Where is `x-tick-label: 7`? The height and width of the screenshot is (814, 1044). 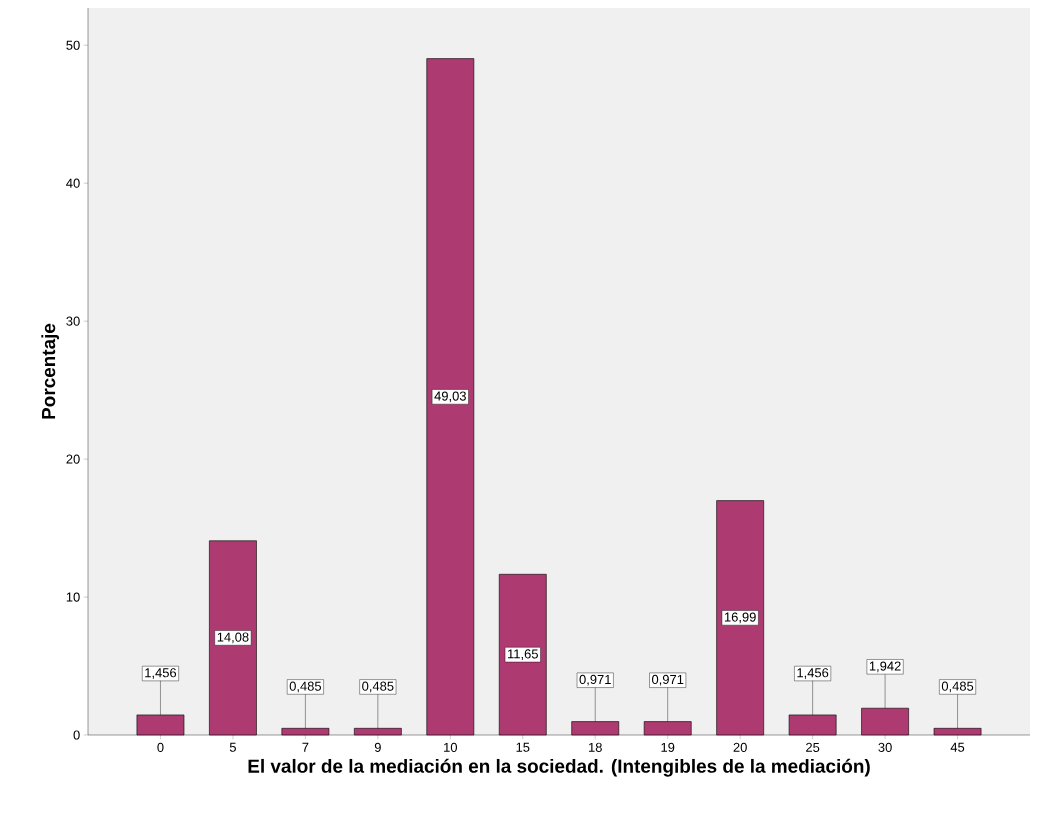
x-tick-label: 7 is located at coordinates (305, 747).